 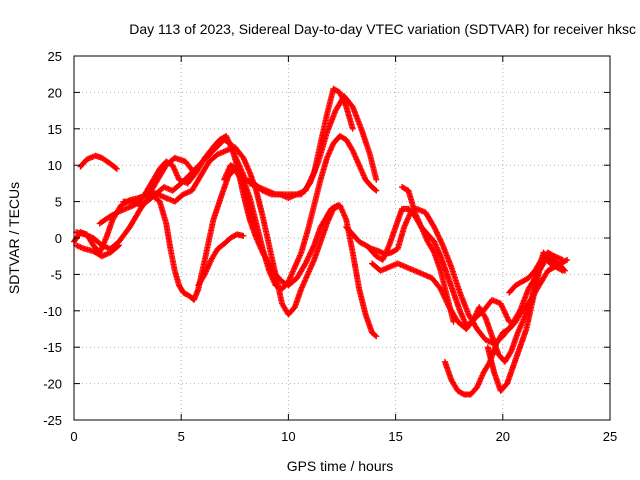 I want to click on x-tick-label: 20, so click(x=503, y=436).